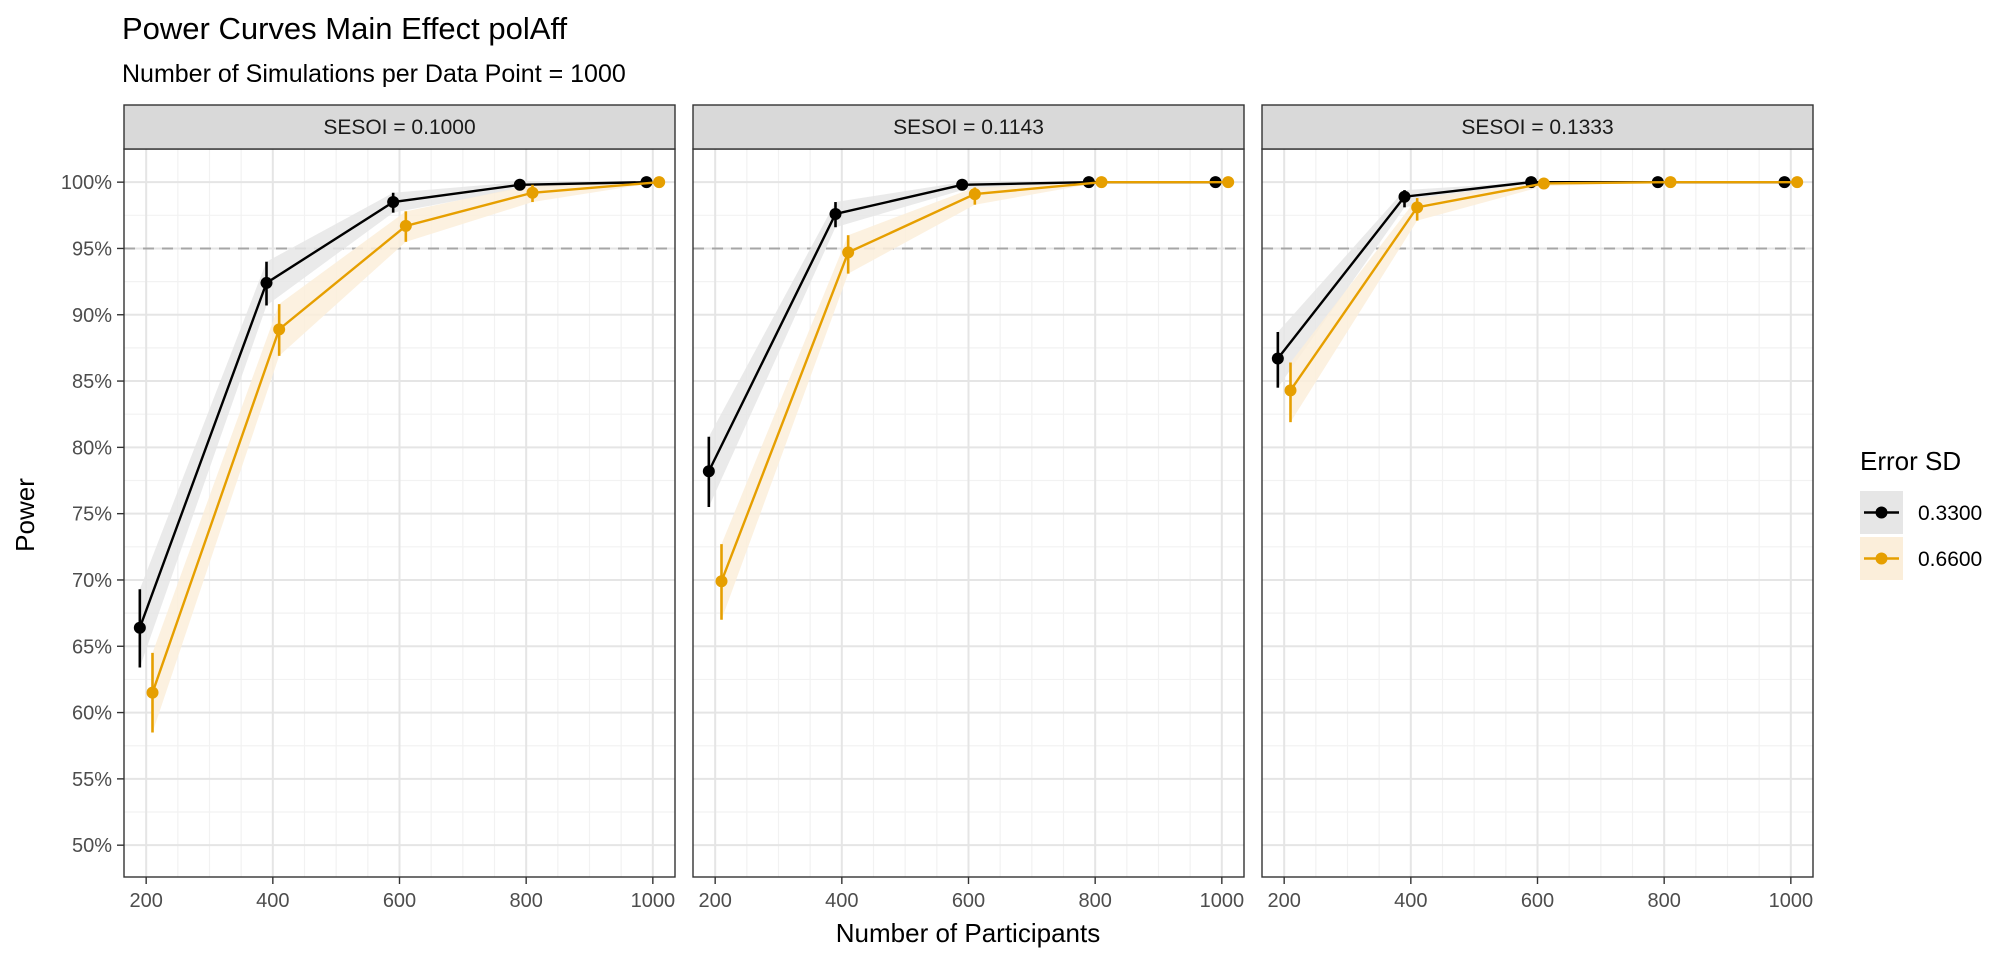 The width and height of the screenshot is (2016, 960). What do you see at coordinates (1950, 513) in the screenshot?
I see `legend-label: 0.3300` at bounding box center [1950, 513].